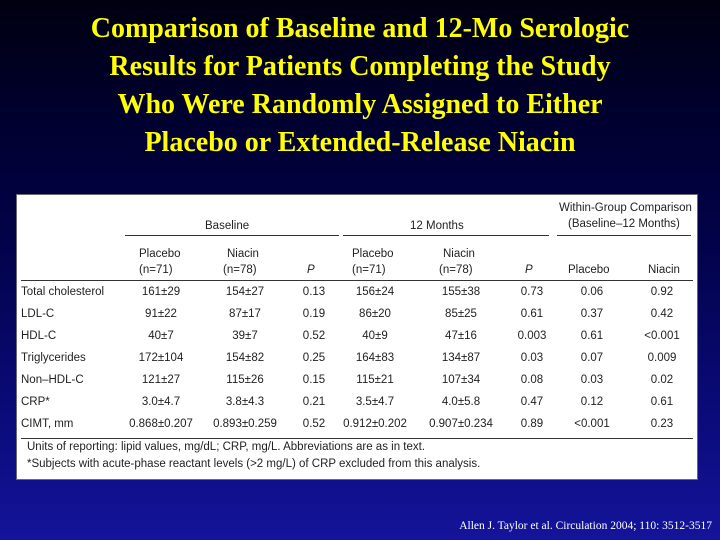 The image size is (720, 540). Describe the element at coordinates (314, 402) in the screenshot. I see `table-cell: 0.21` at that location.